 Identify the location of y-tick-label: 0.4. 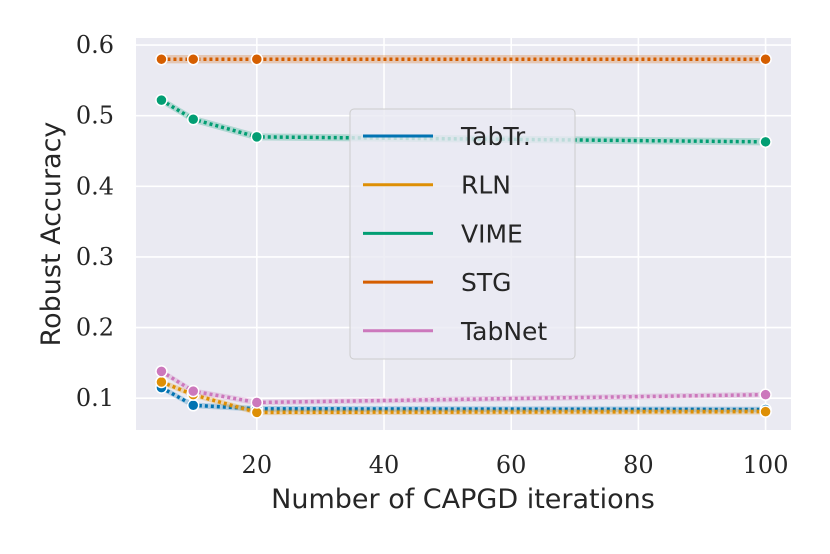
(95, 186).